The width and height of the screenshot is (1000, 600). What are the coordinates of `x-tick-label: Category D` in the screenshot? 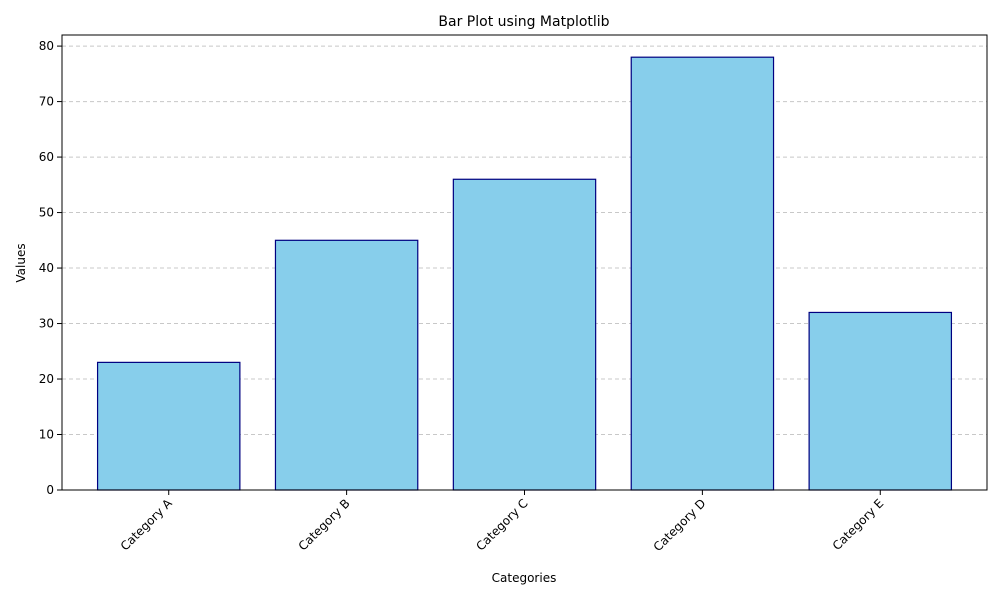 It's located at (680, 525).